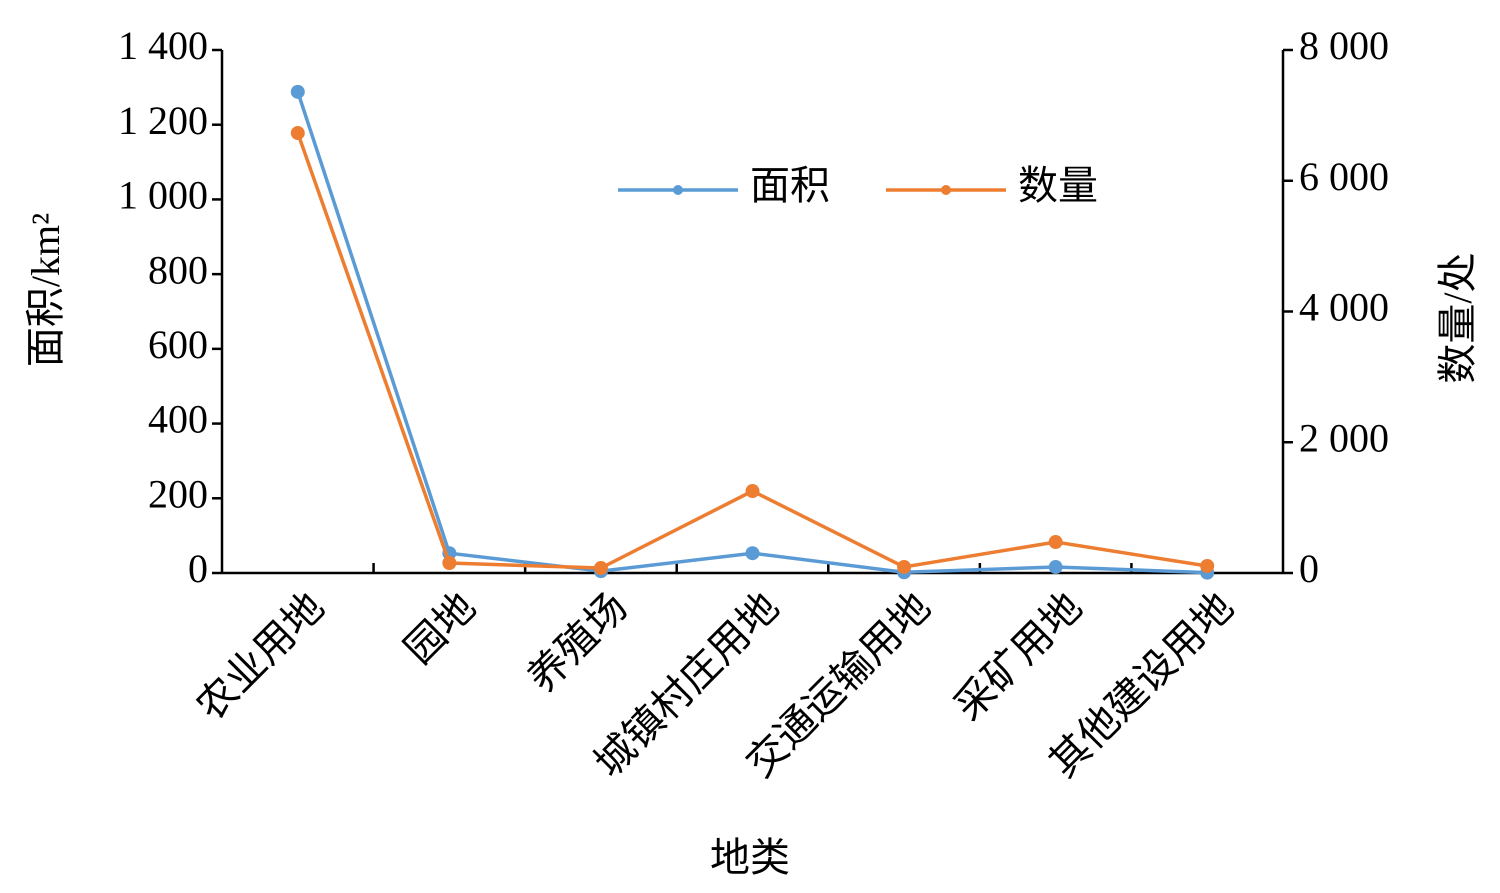 This screenshot has height=893, width=1500. What do you see at coordinates (178, 344) in the screenshot?
I see `y-tick-label: 600` at bounding box center [178, 344].